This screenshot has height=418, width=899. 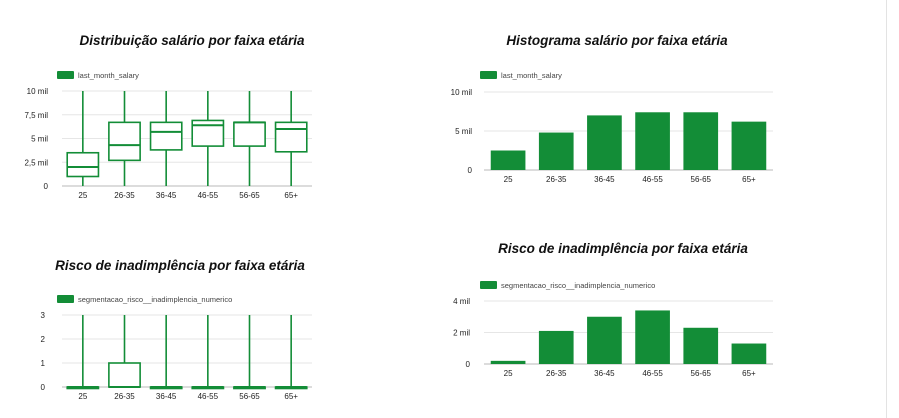 I want to click on y-tick-label: 2, so click(x=43, y=339).